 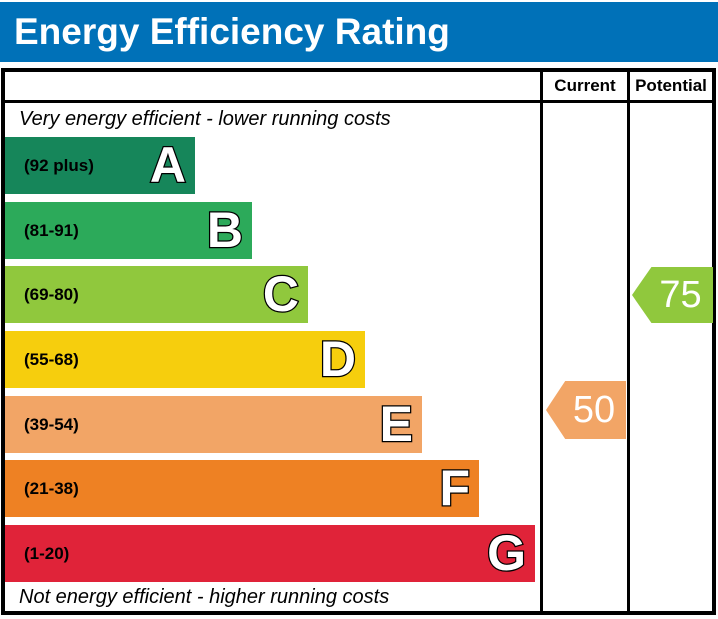 I want to click on current-rating-arrow: 50, so click(x=586, y=410).